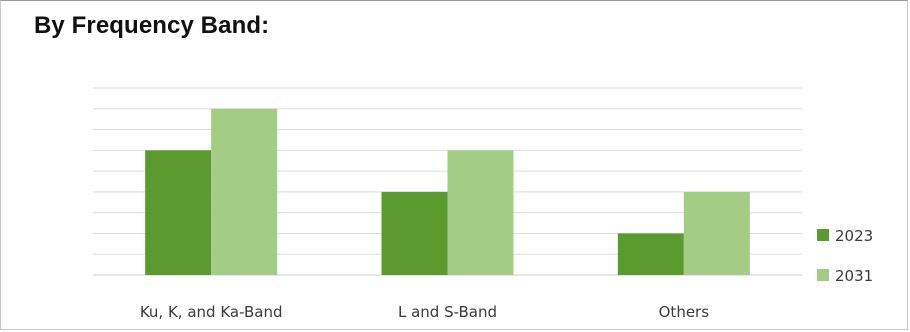  Describe the element at coordinates (211, 312) in the screenshot. I see `x-tick-label: Ku, K, and Ka-Band` at that location.